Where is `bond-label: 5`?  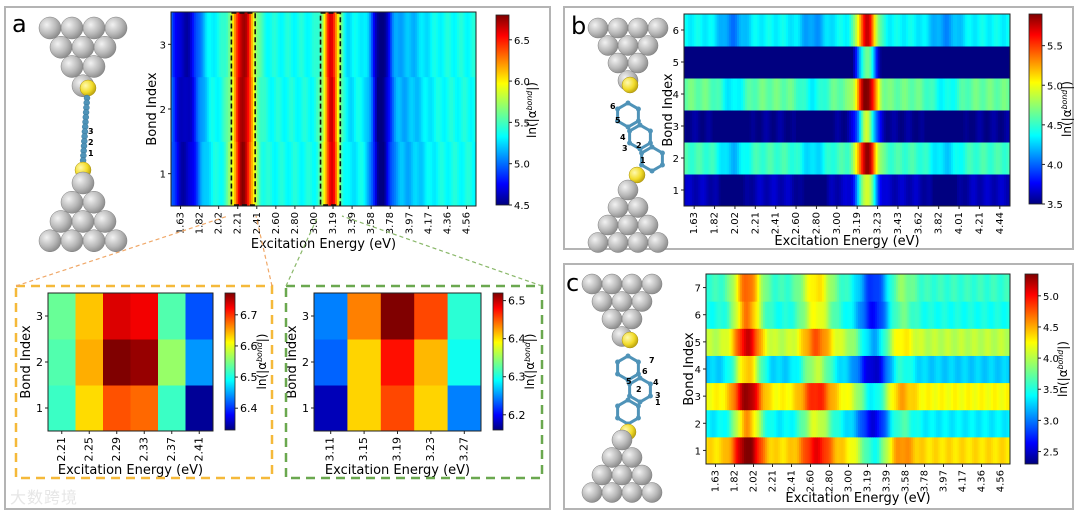
bond-label: 5 is located at coordinates (629, 381).